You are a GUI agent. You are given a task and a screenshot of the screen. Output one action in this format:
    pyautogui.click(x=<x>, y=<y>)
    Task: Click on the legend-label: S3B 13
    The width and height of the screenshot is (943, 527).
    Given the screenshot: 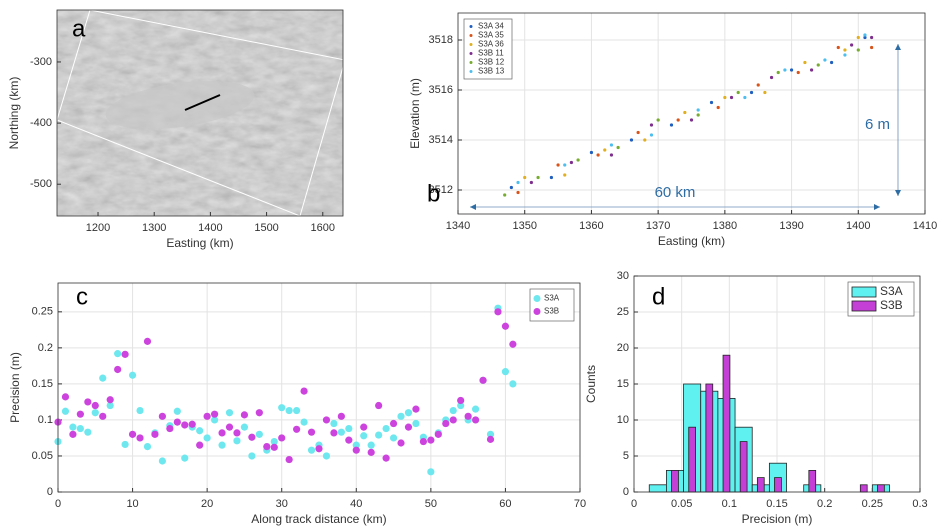 What is the action you would take?
    pyautogui.click(x=491, y=71)
    